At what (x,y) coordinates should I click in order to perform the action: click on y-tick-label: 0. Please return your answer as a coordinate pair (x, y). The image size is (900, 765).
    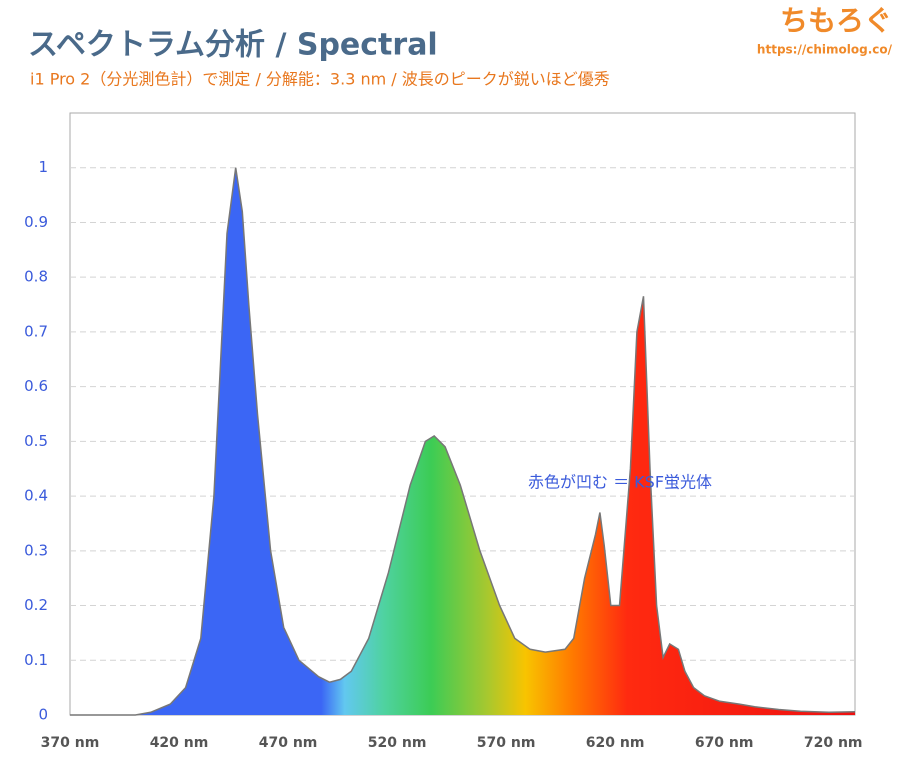
    Looking at the image, I should click on (43, 715).